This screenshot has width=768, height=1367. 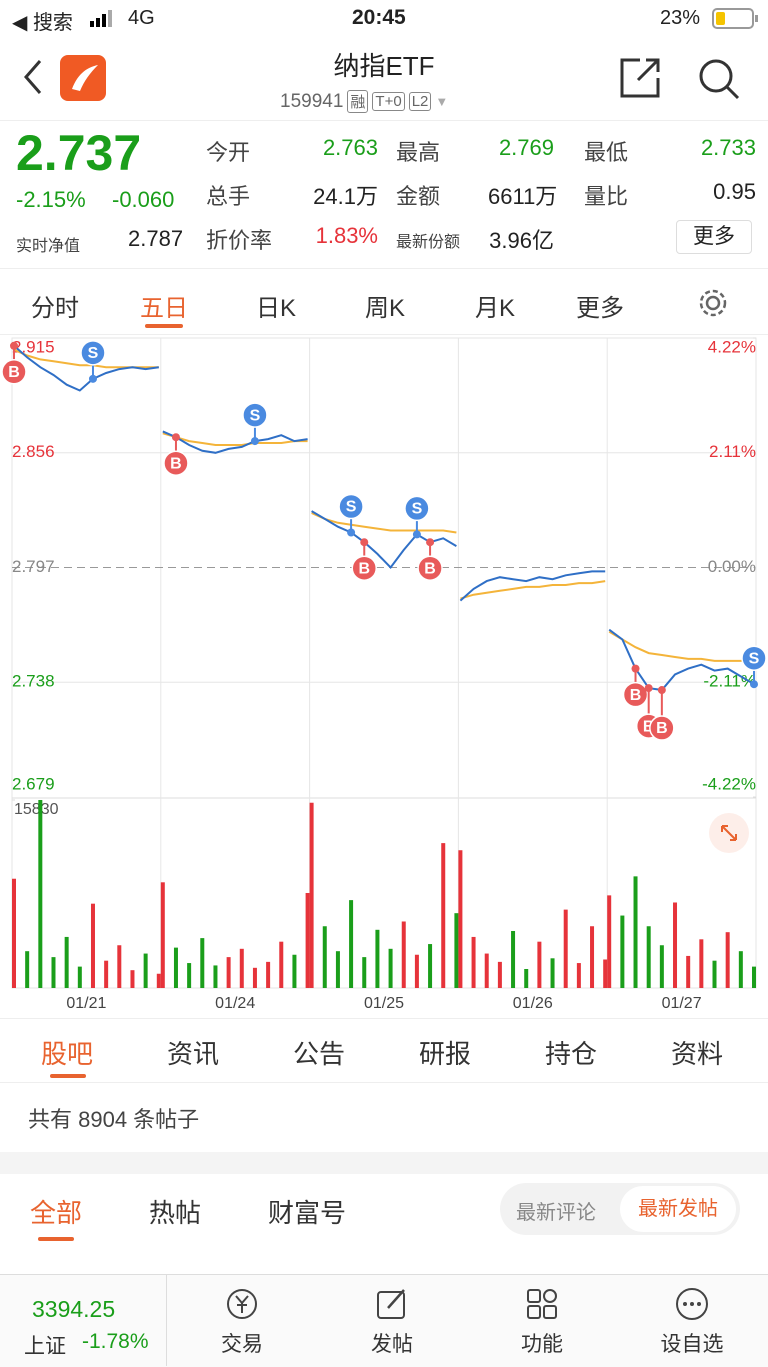 What do you see at coordinates (55, 308) in the screenshot?
I see `period-tab: 分时` at bounding box center [55, 308].